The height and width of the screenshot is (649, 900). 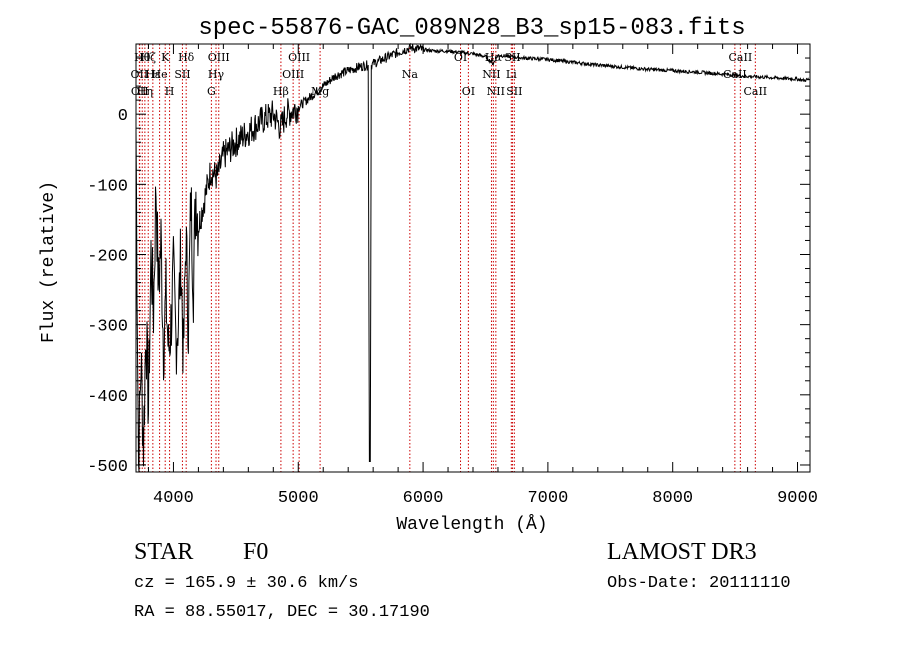 What do you see at coordinates (246, 583) in the screenshot?
I see `redshift-velocity: cz = 165.9 ± 30.6 km/s` at bounding box center [246, 583].